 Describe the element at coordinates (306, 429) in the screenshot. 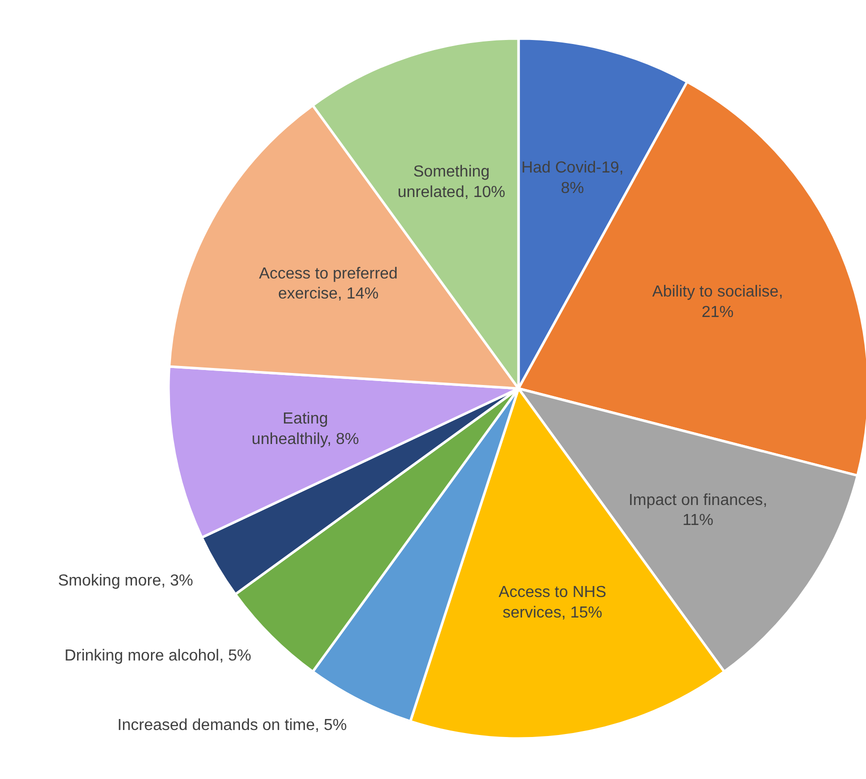

I see `slice-label: Eating unhealthily, 8%` at that location.